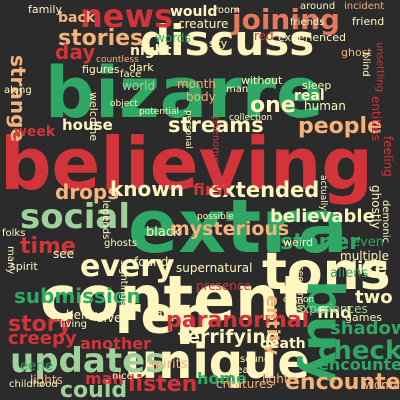  Describe the element at coordinates (363, 317) in the screenshot. I see `word-games: games` at that location.